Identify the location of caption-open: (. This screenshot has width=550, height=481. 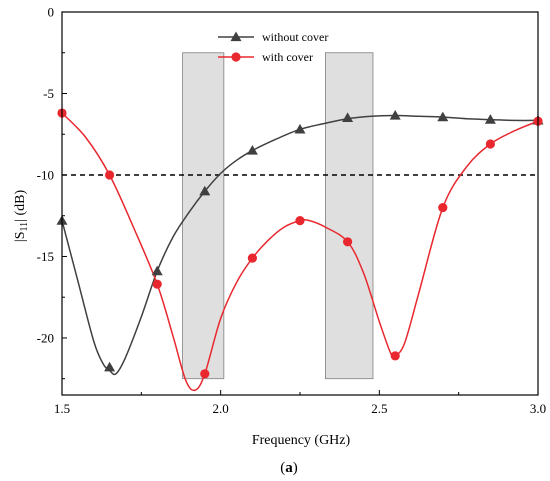
(282, 468).